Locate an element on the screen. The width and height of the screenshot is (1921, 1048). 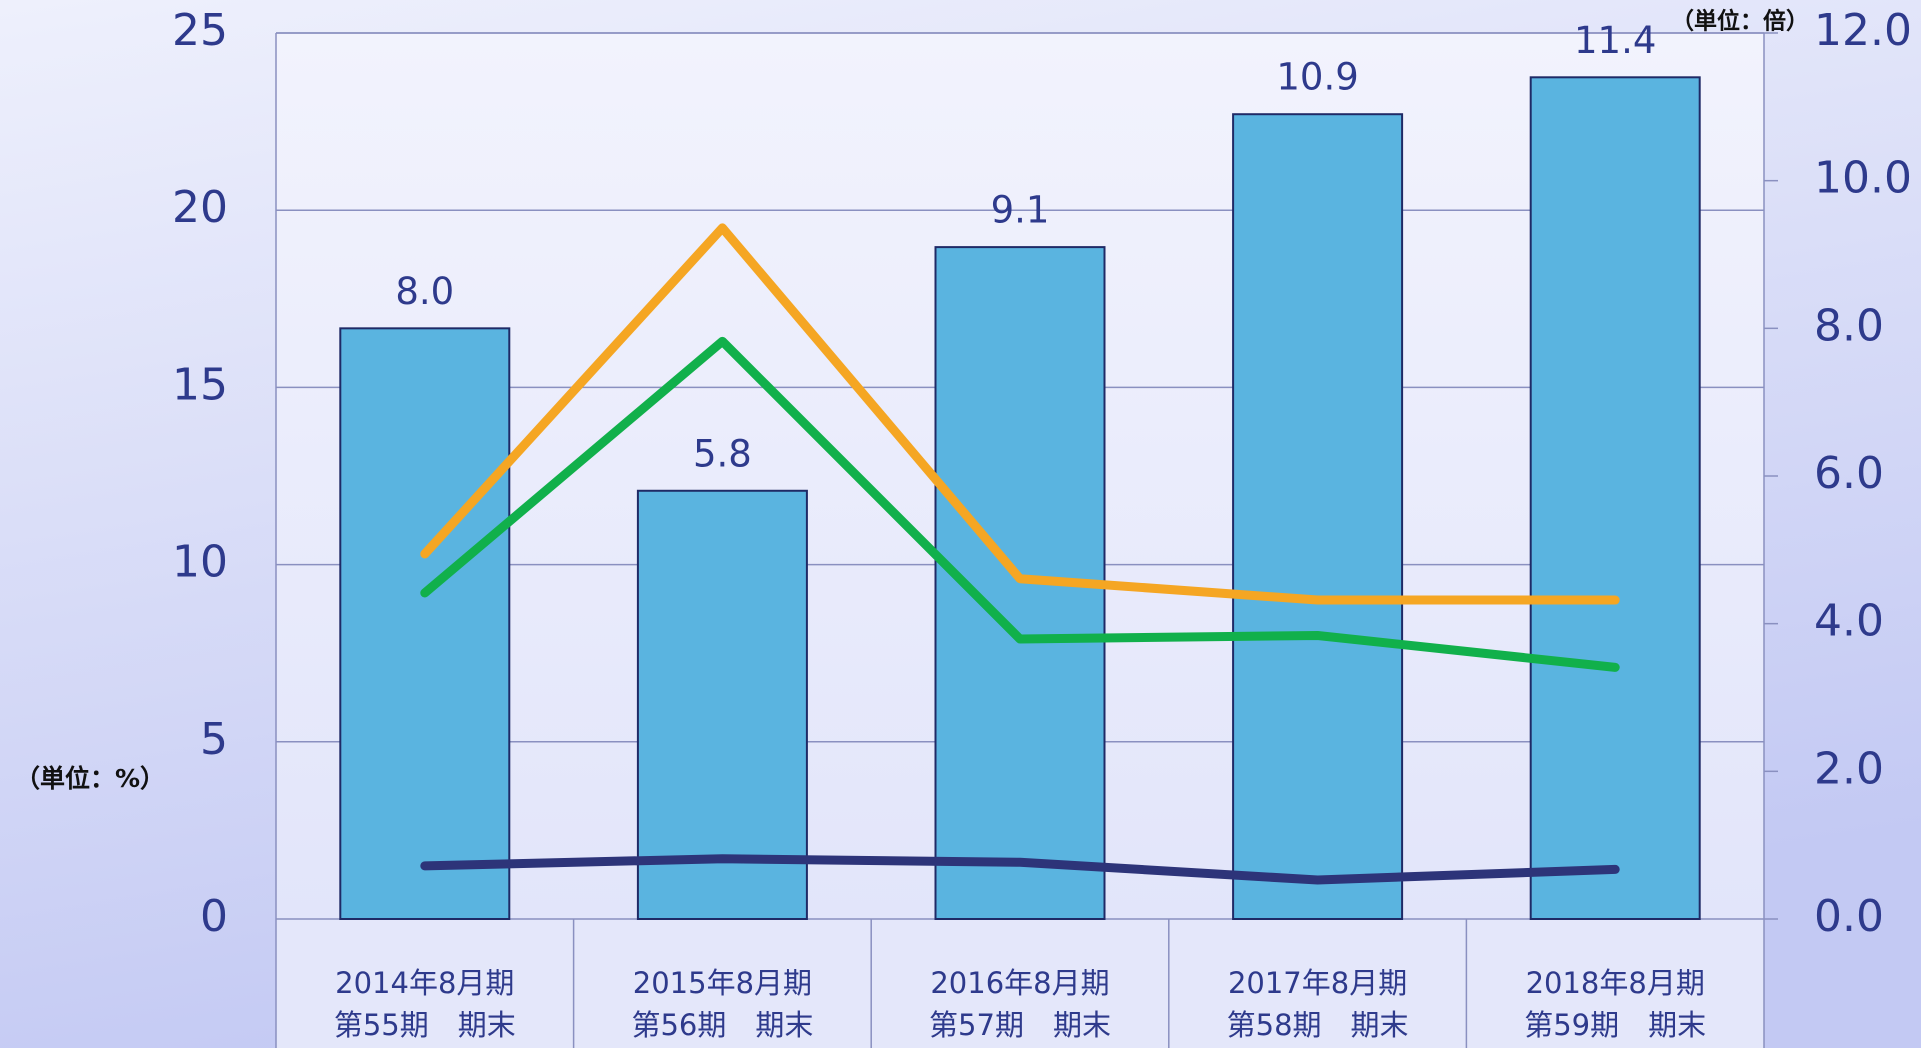
line is located at coordinates (1020, 869).